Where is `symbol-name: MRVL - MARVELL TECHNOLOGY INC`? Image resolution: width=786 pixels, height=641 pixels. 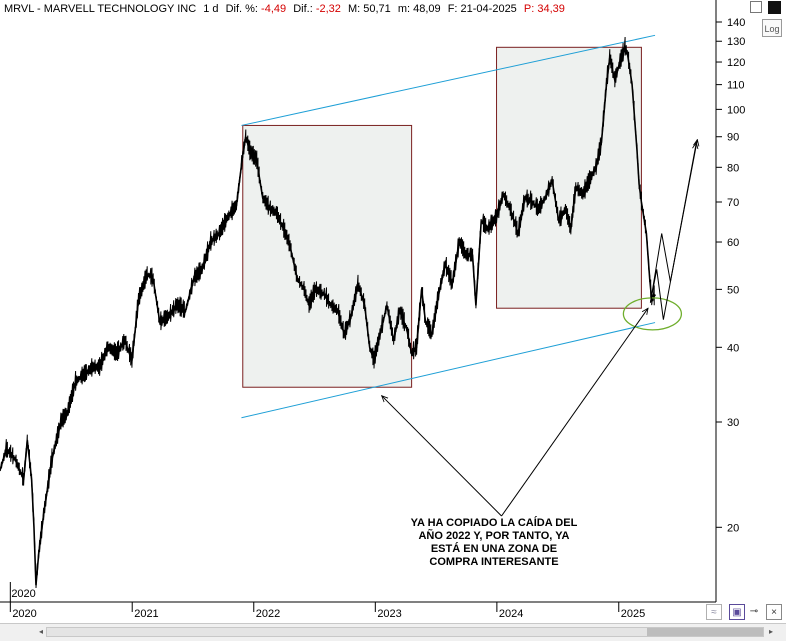
symbol-name: MRVL - MARVELL TECHNOLOGY INC is located at coordinates (100, 9).